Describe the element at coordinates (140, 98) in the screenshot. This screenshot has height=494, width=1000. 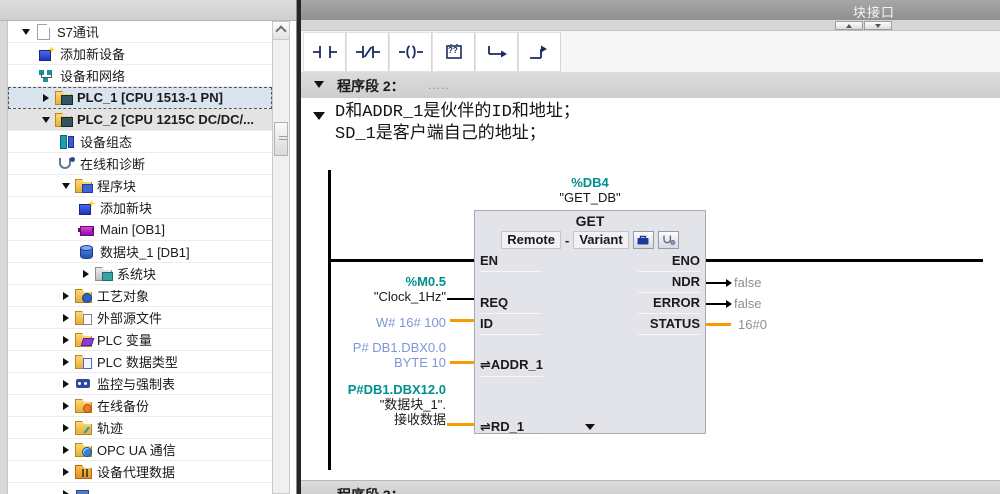
I see `tree-row-plc1: PLC_1 [CPU 1513-1 PN]` at that location.